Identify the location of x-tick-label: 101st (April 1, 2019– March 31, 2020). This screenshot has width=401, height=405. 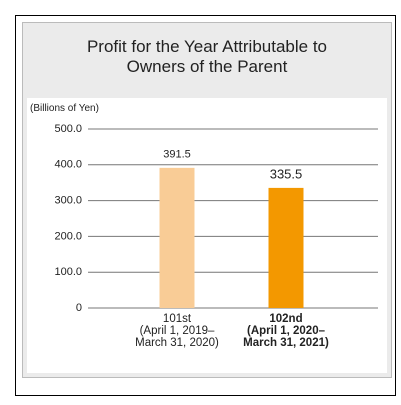
(177, 331).